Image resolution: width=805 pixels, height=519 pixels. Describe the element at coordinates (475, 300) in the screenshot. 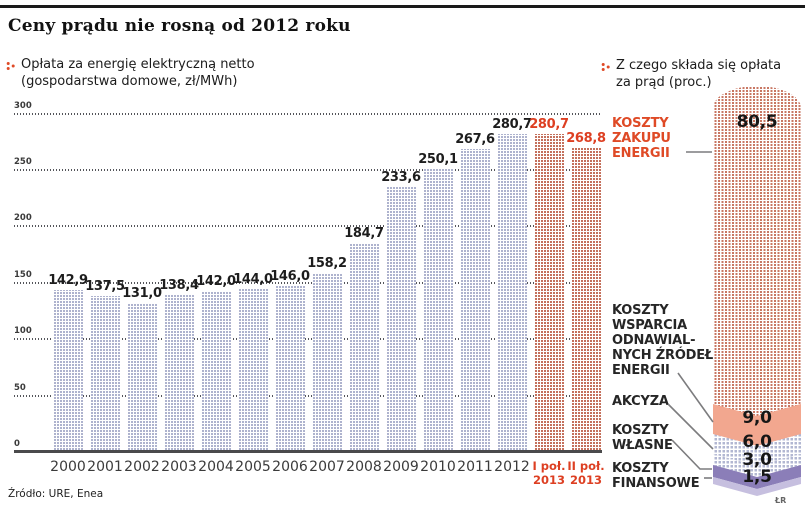

I see `bar-2011` at that location.